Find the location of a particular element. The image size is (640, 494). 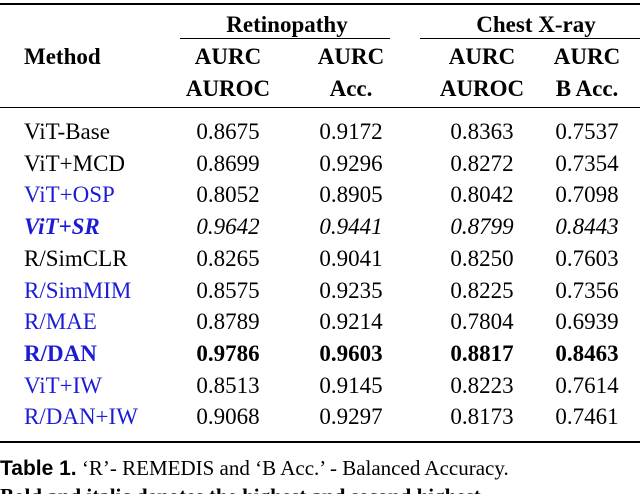

cell-value: 0.6939 is located at coordinates (587, 322).